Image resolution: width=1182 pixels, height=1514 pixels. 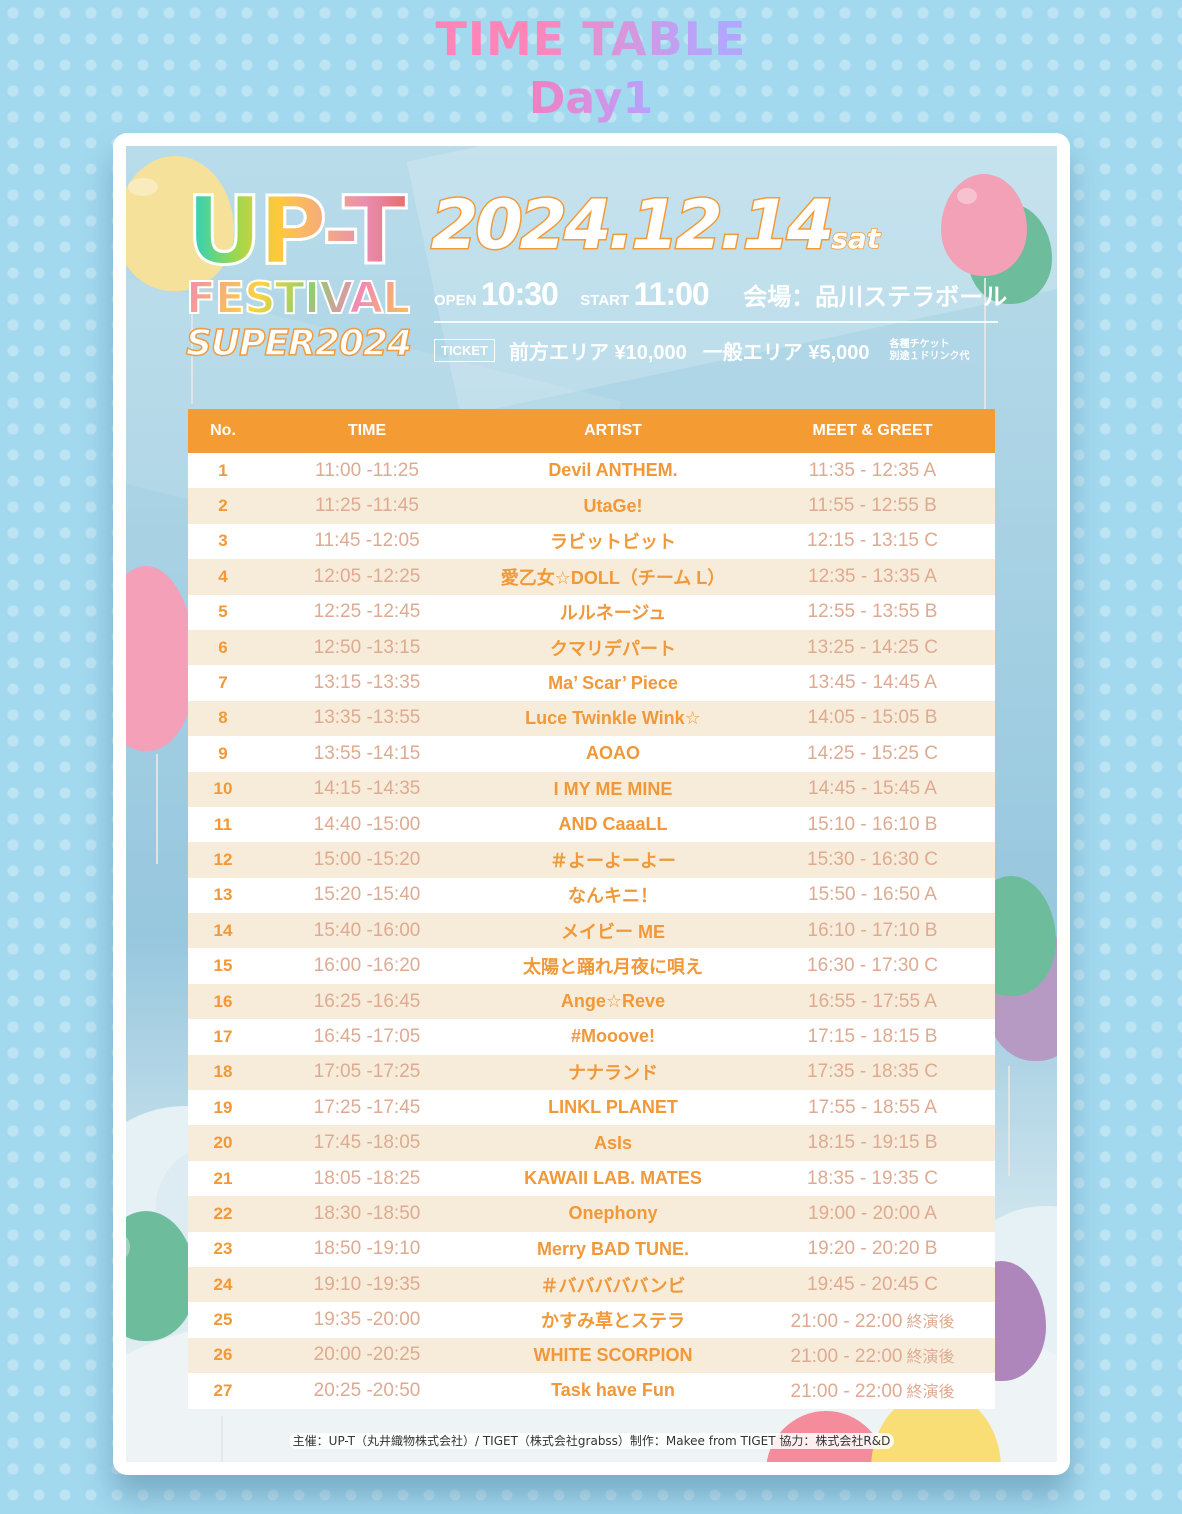 What do you see at coordinates (872, 647) in the screenshot?
I see `meet-greet-slot: 13:25 - 14:25 C` at bounding box center [872, 647].